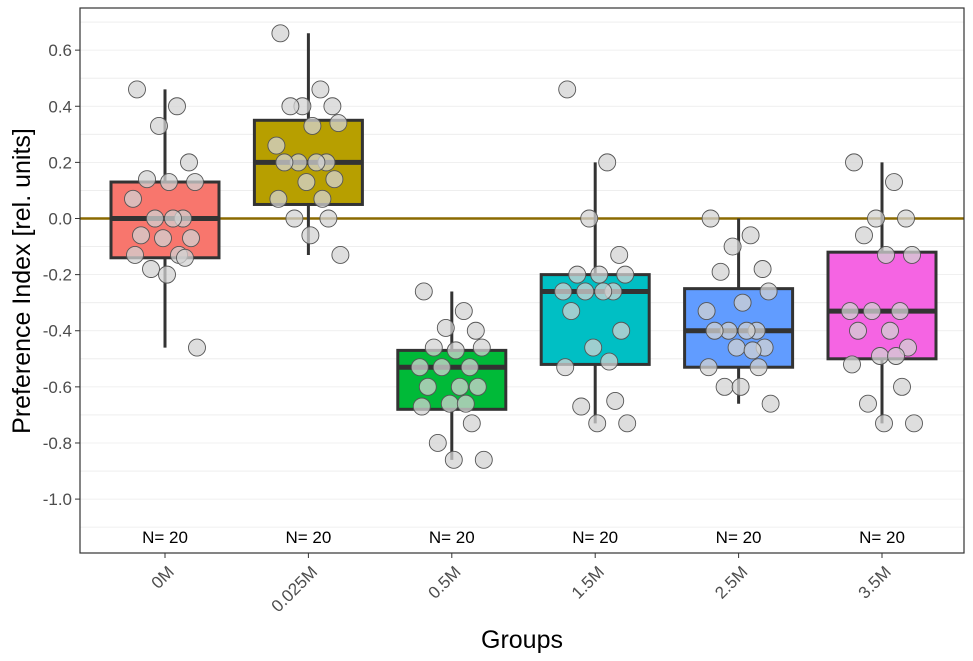 This screenshot has width=973, height=661. Describe the element at coordinates (57, 443) in the screenshot. I see `y-tick-label: -0.8` at that location.